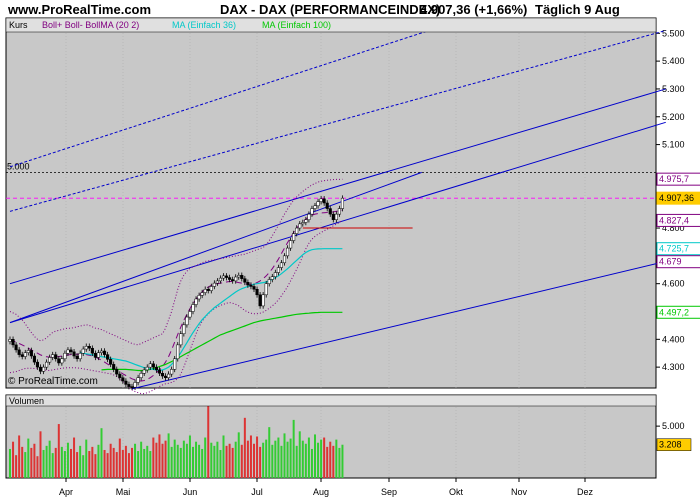 This screenshot has height=500, width=700. Describe the element at coordinates (519, 492) in the screenshot. I see `x-tick-label: Nov` at that location.